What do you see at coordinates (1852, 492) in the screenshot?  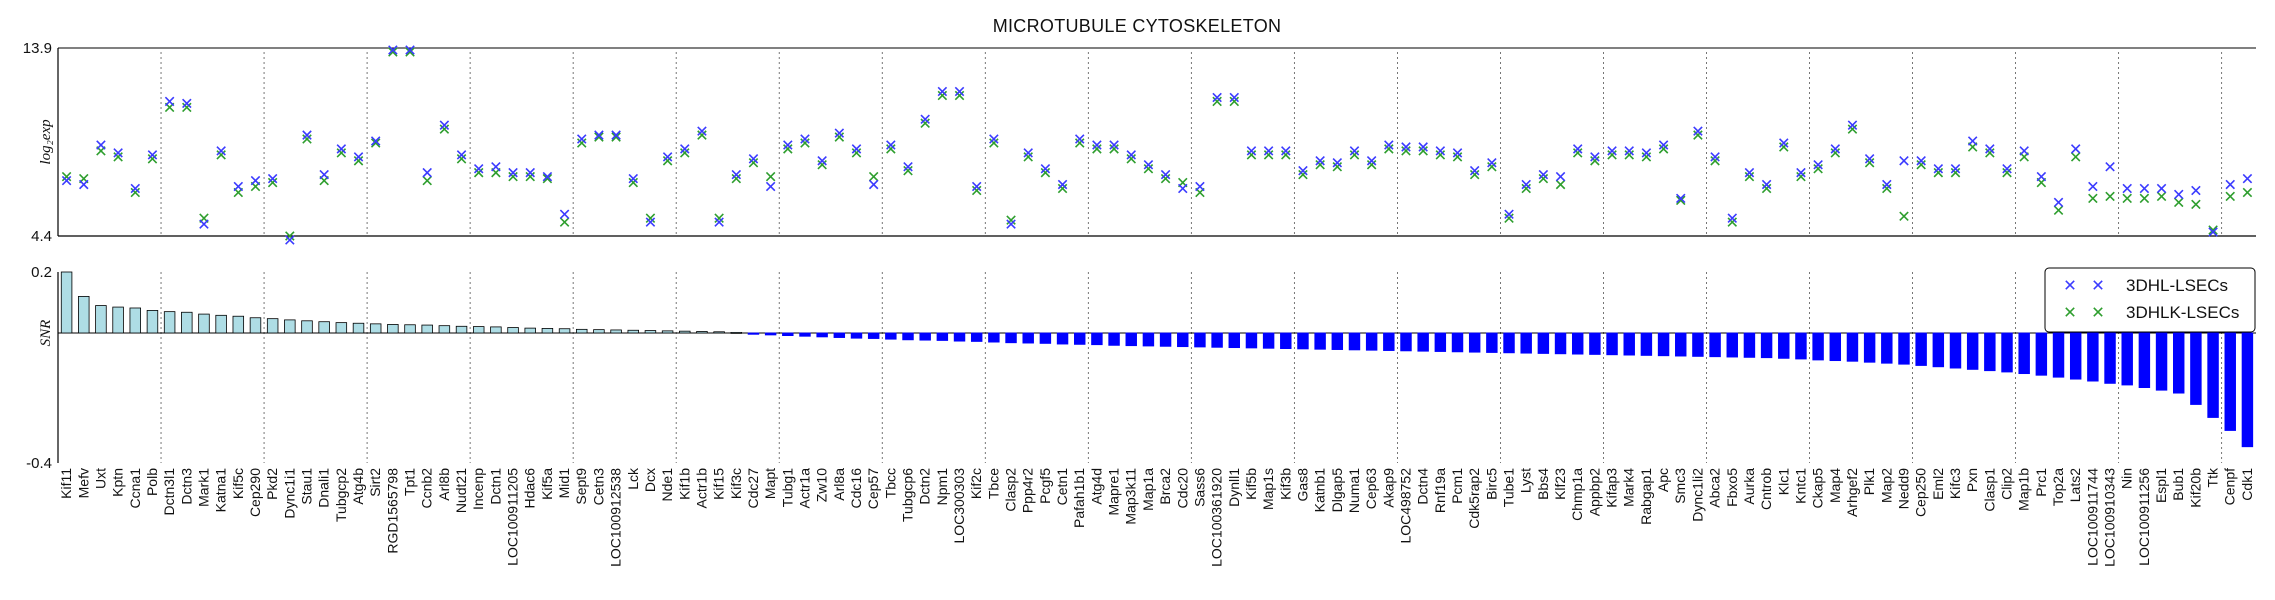 I see `gene-label-Arhgef2: Arhgef2` at bounding box center [1852, 492].